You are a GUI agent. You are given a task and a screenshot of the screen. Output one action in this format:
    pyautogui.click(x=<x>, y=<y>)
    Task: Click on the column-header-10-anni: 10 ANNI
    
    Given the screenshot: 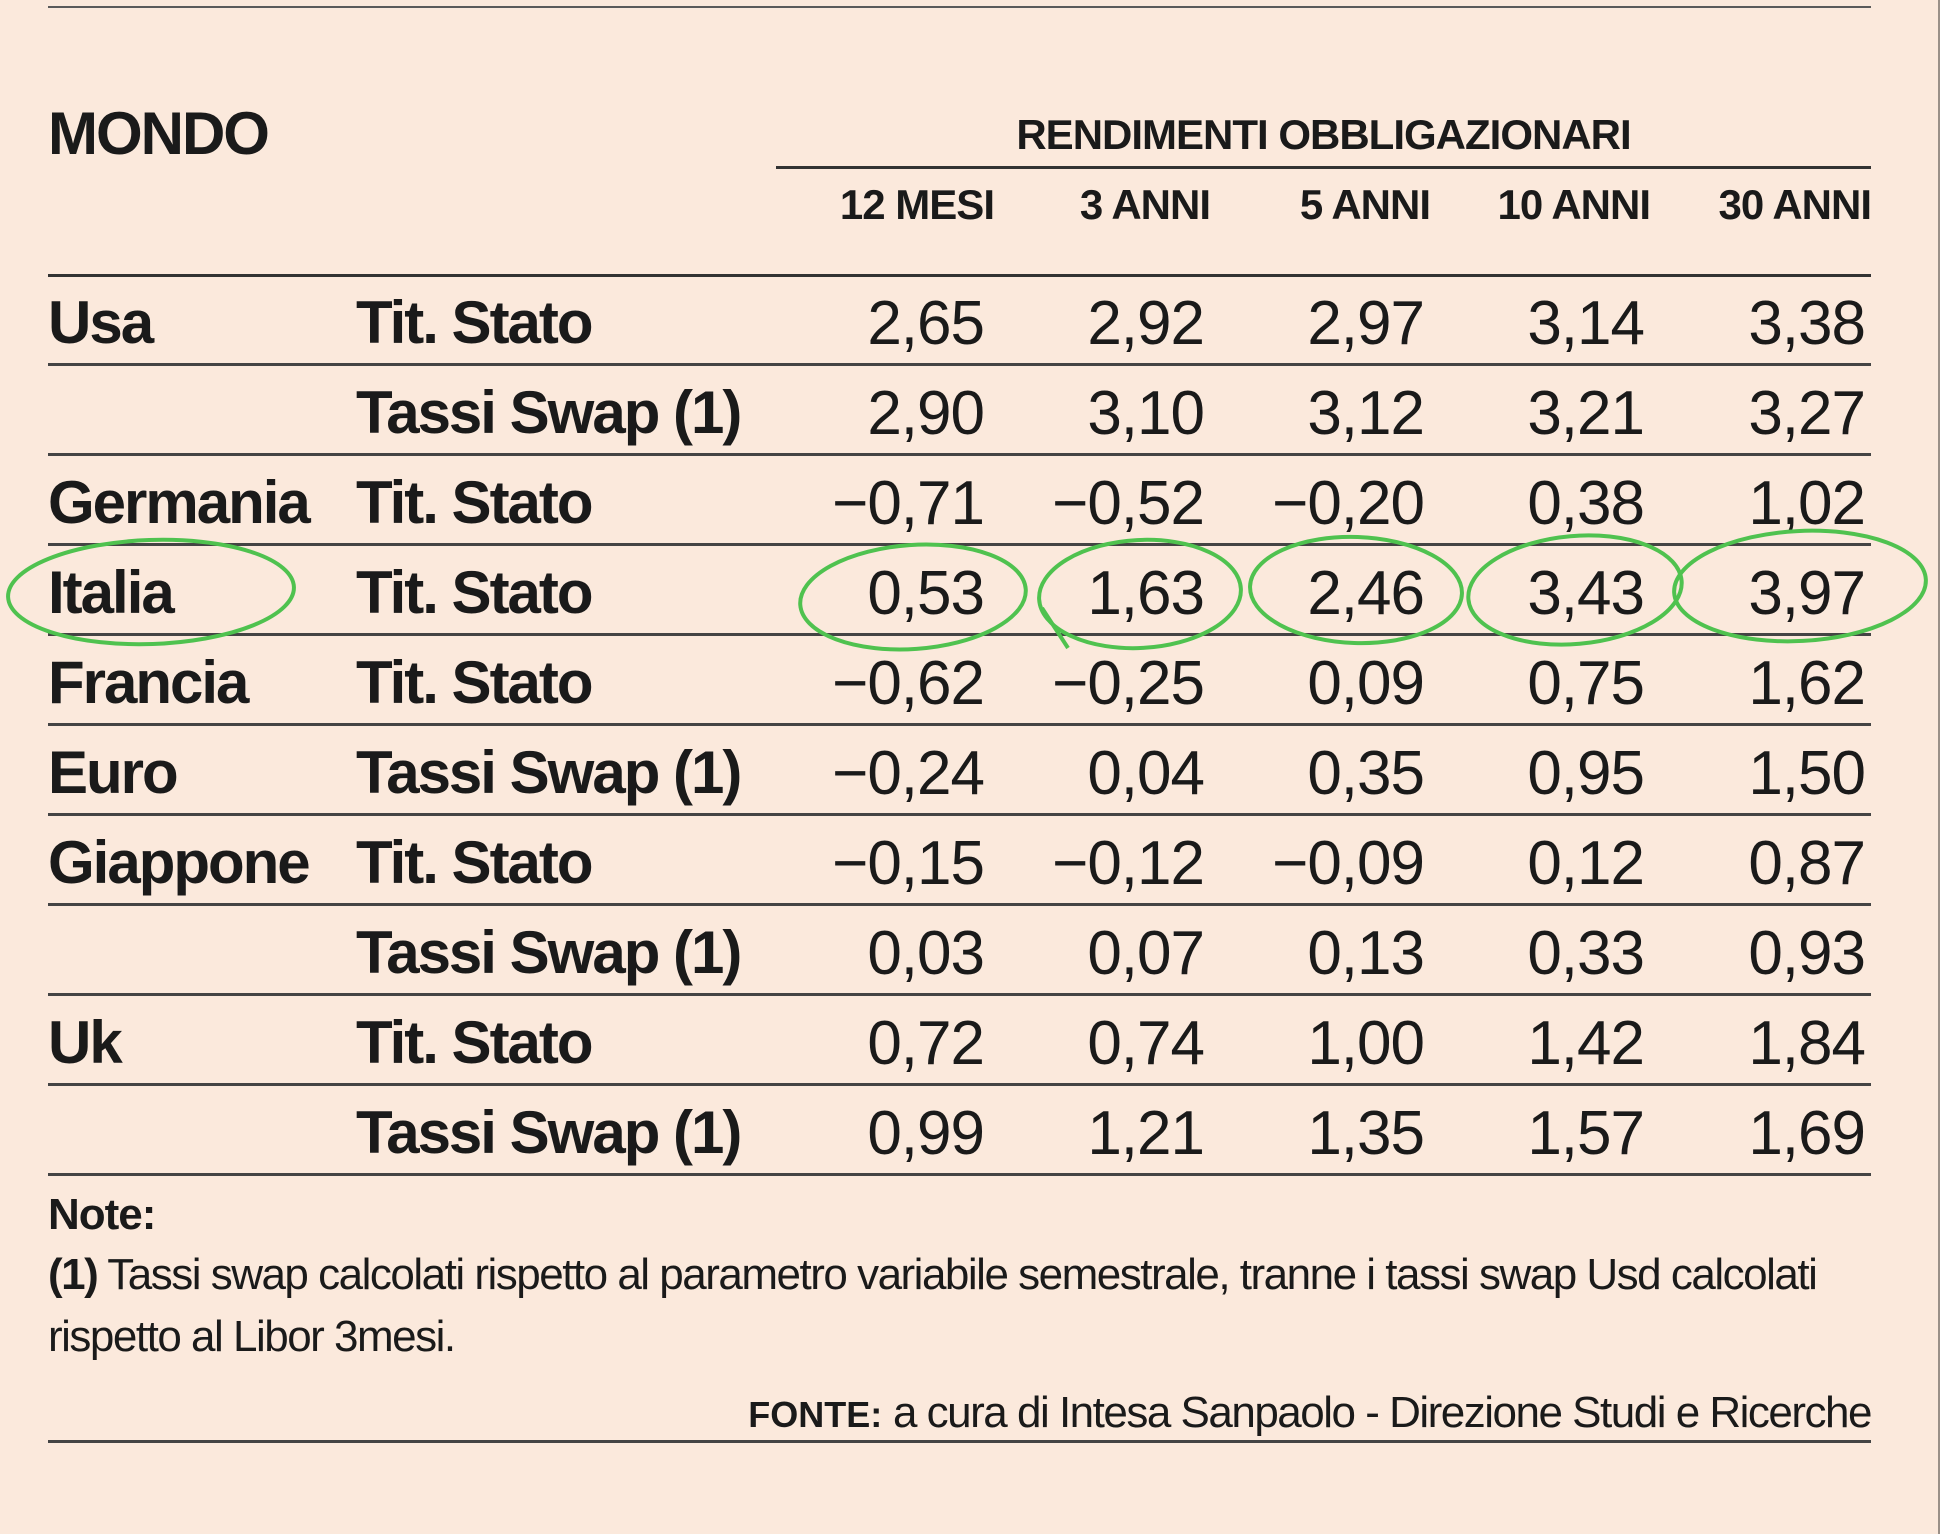 What is the action you would take?
    pyautogui.click(x=1574, y=204)
    